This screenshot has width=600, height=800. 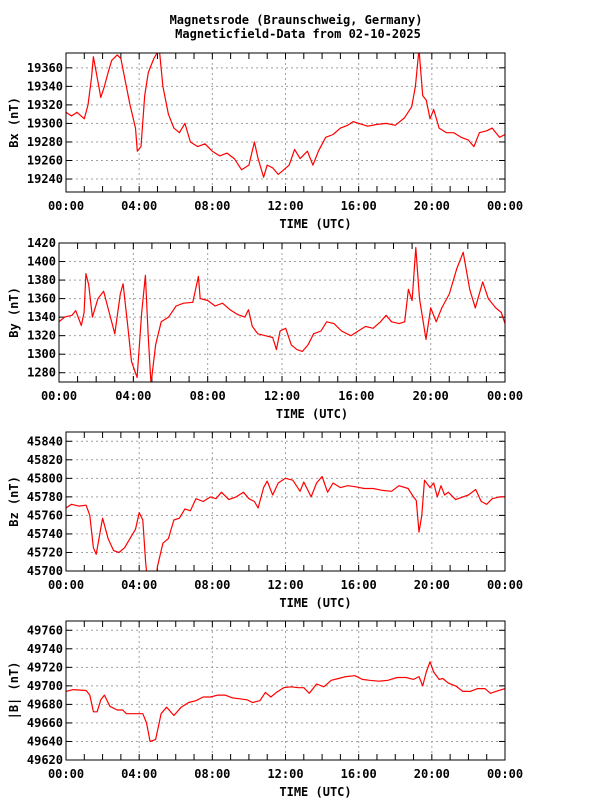 What do you see at coordinates (45, 460) in the screenshot?
I see `y-tick-label: 45820` at bounding box center [45, 460].